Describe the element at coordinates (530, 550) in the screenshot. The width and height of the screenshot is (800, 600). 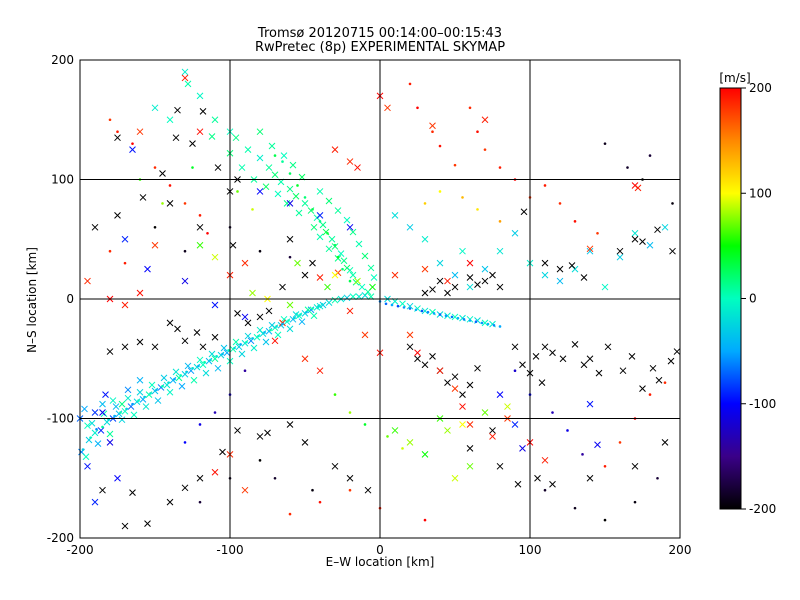
I see `x-tick-label: 100` at that location.